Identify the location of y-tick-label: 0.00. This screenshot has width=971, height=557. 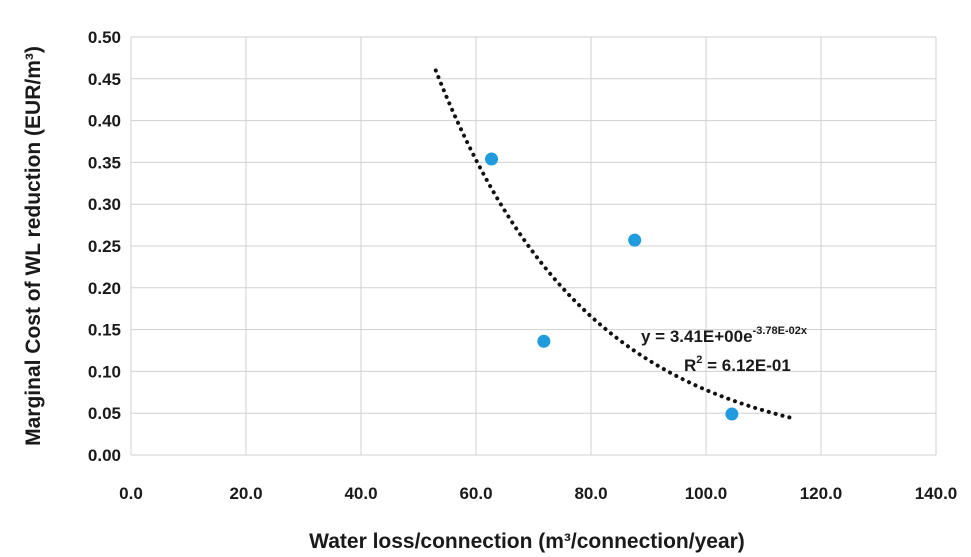
(104, 455).